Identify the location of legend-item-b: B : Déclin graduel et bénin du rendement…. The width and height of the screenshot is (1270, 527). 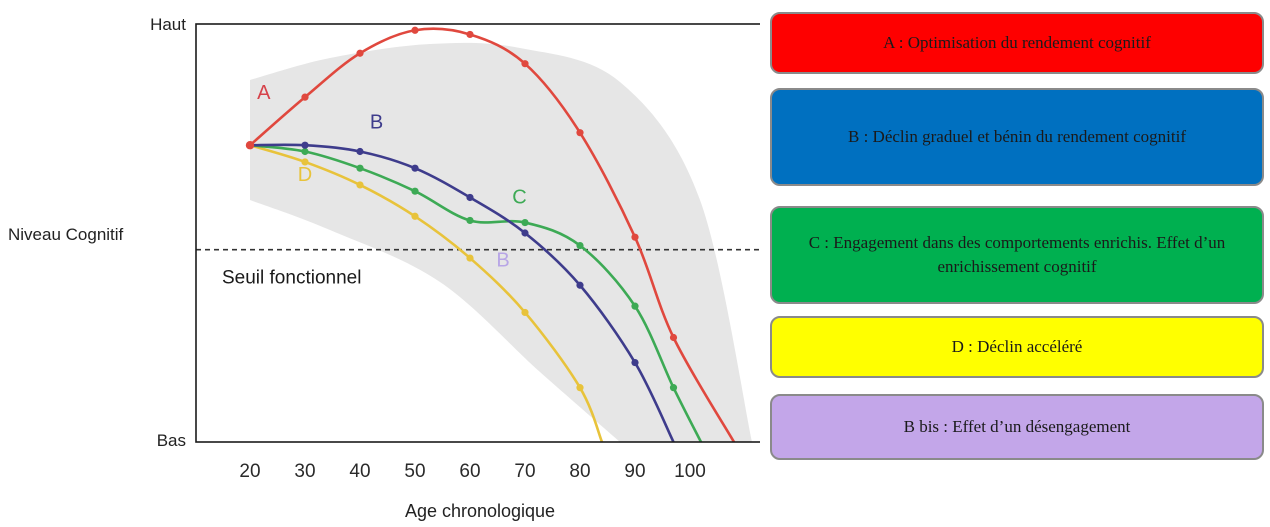
(1017, 137).